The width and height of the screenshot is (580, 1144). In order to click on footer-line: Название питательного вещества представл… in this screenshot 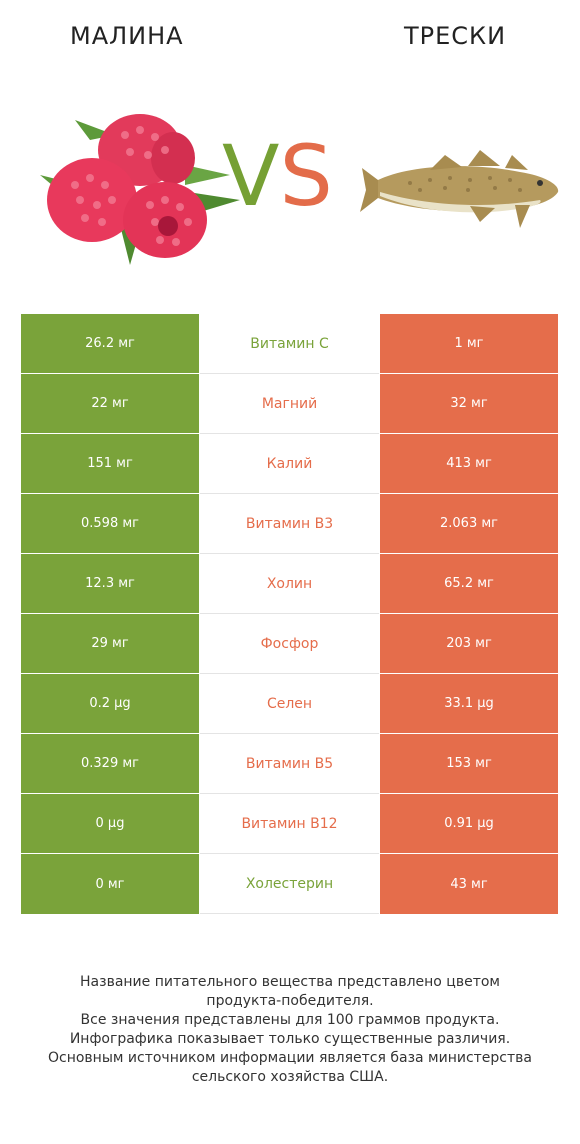, I will do `click(290, 982)`.